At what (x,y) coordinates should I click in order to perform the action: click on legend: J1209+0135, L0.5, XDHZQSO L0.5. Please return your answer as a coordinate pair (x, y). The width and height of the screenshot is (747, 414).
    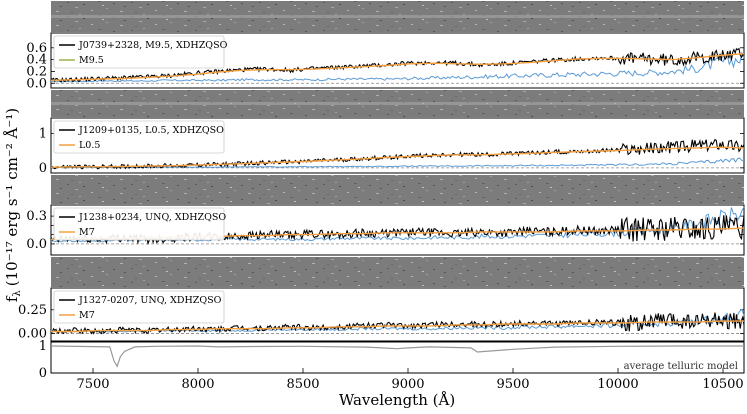
    Looking at the image, I should click on (139, 137).